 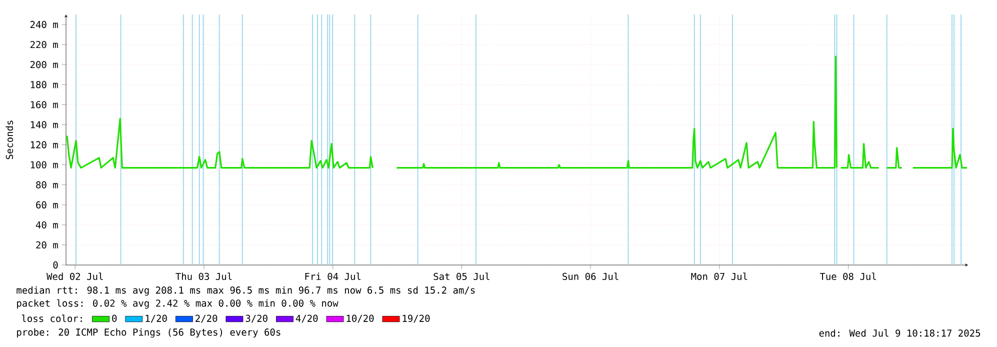 What do you see at coordinates (44, 164) in the screenshot?
I see `y-tick-label: 100 m` at bounding box center [44, 164].